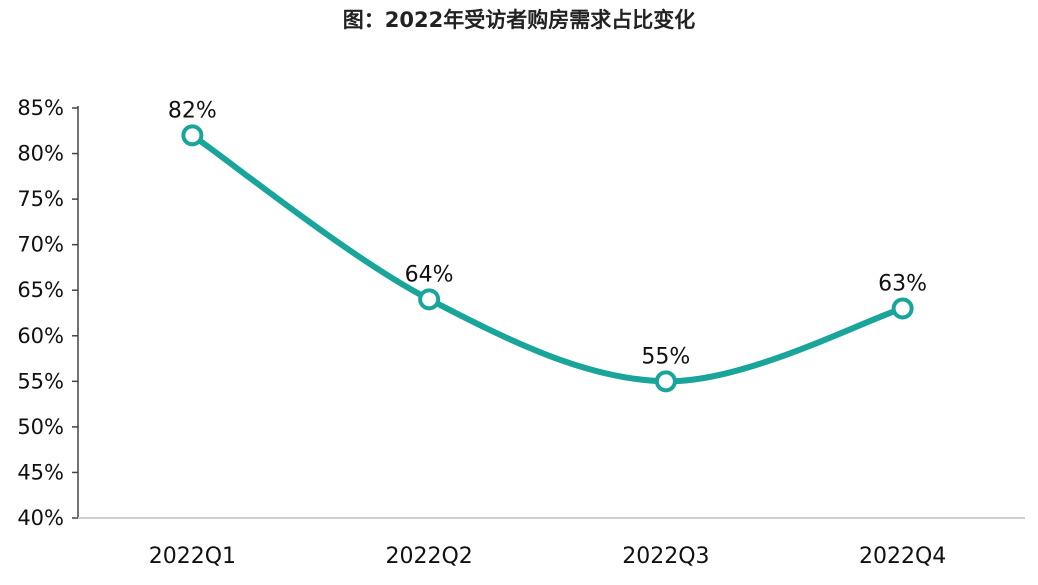  Describe the element at coordinates (47, 313) in the screenshot. I see `y-axis-ticks: 40% 45% 50% 55% 60% 65% 70% 75% 80% 85%` at that location.